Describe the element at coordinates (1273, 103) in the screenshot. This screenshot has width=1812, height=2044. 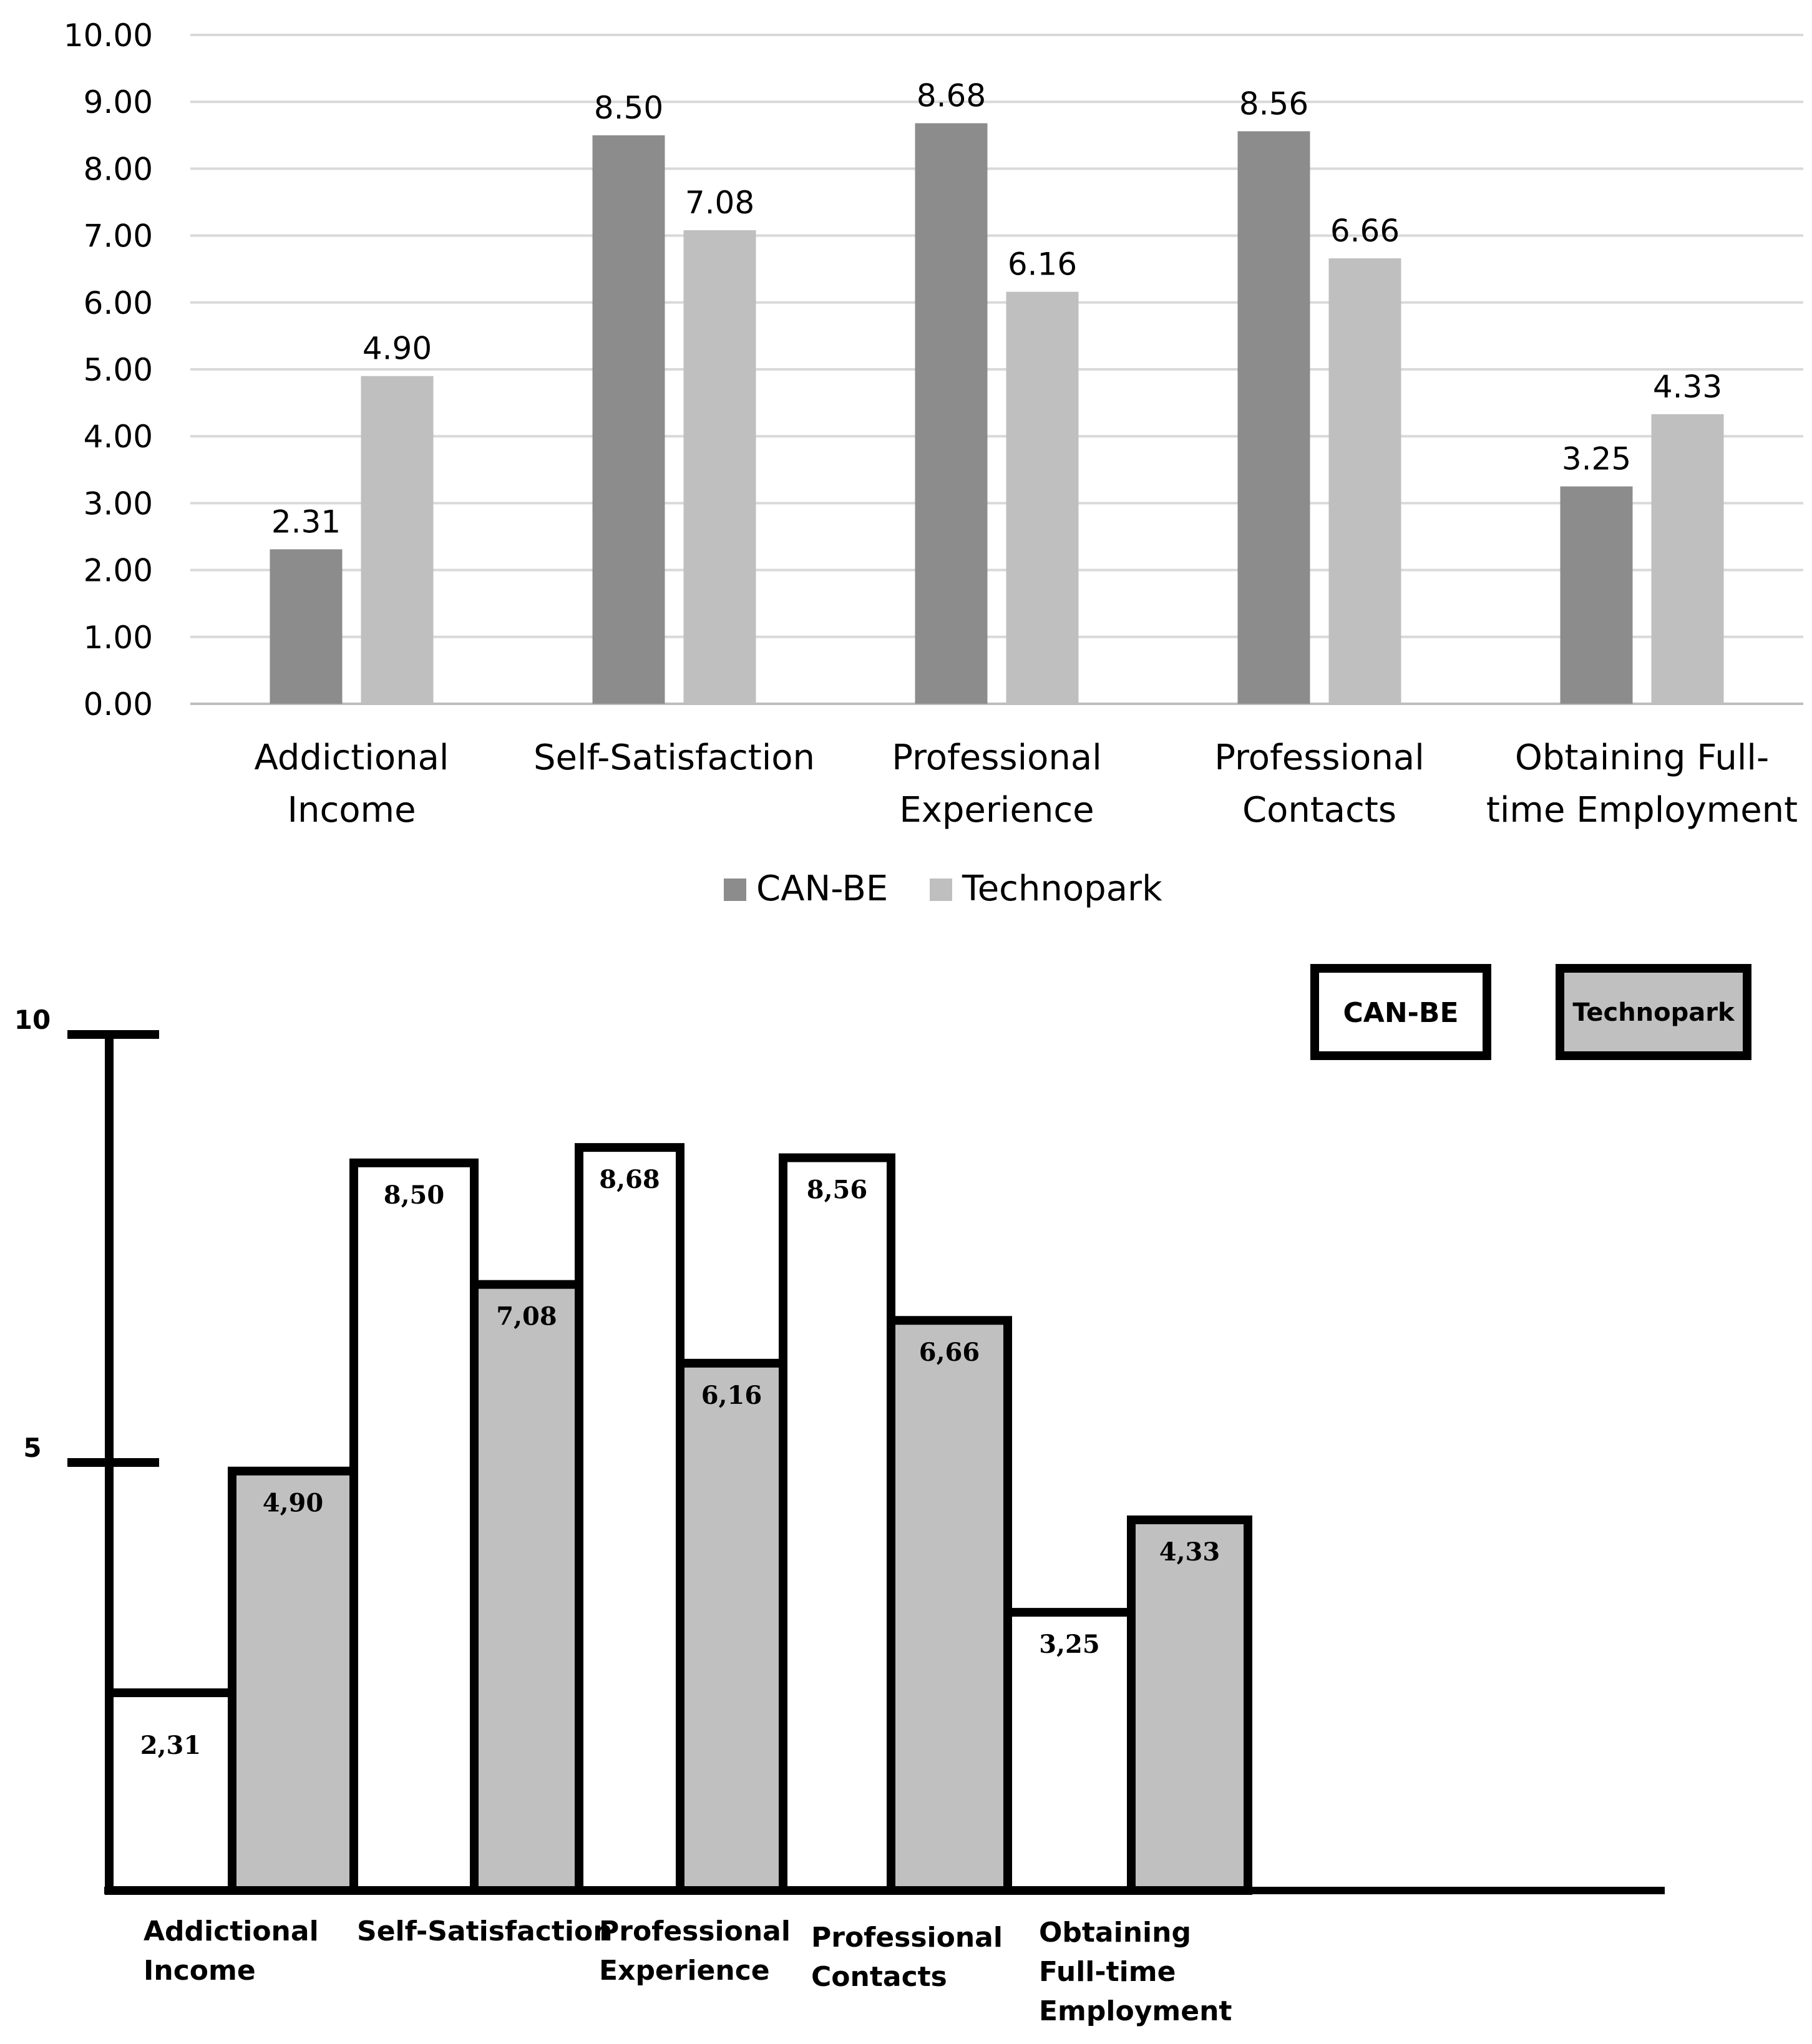
I see `data-label: 8.56` at that location.